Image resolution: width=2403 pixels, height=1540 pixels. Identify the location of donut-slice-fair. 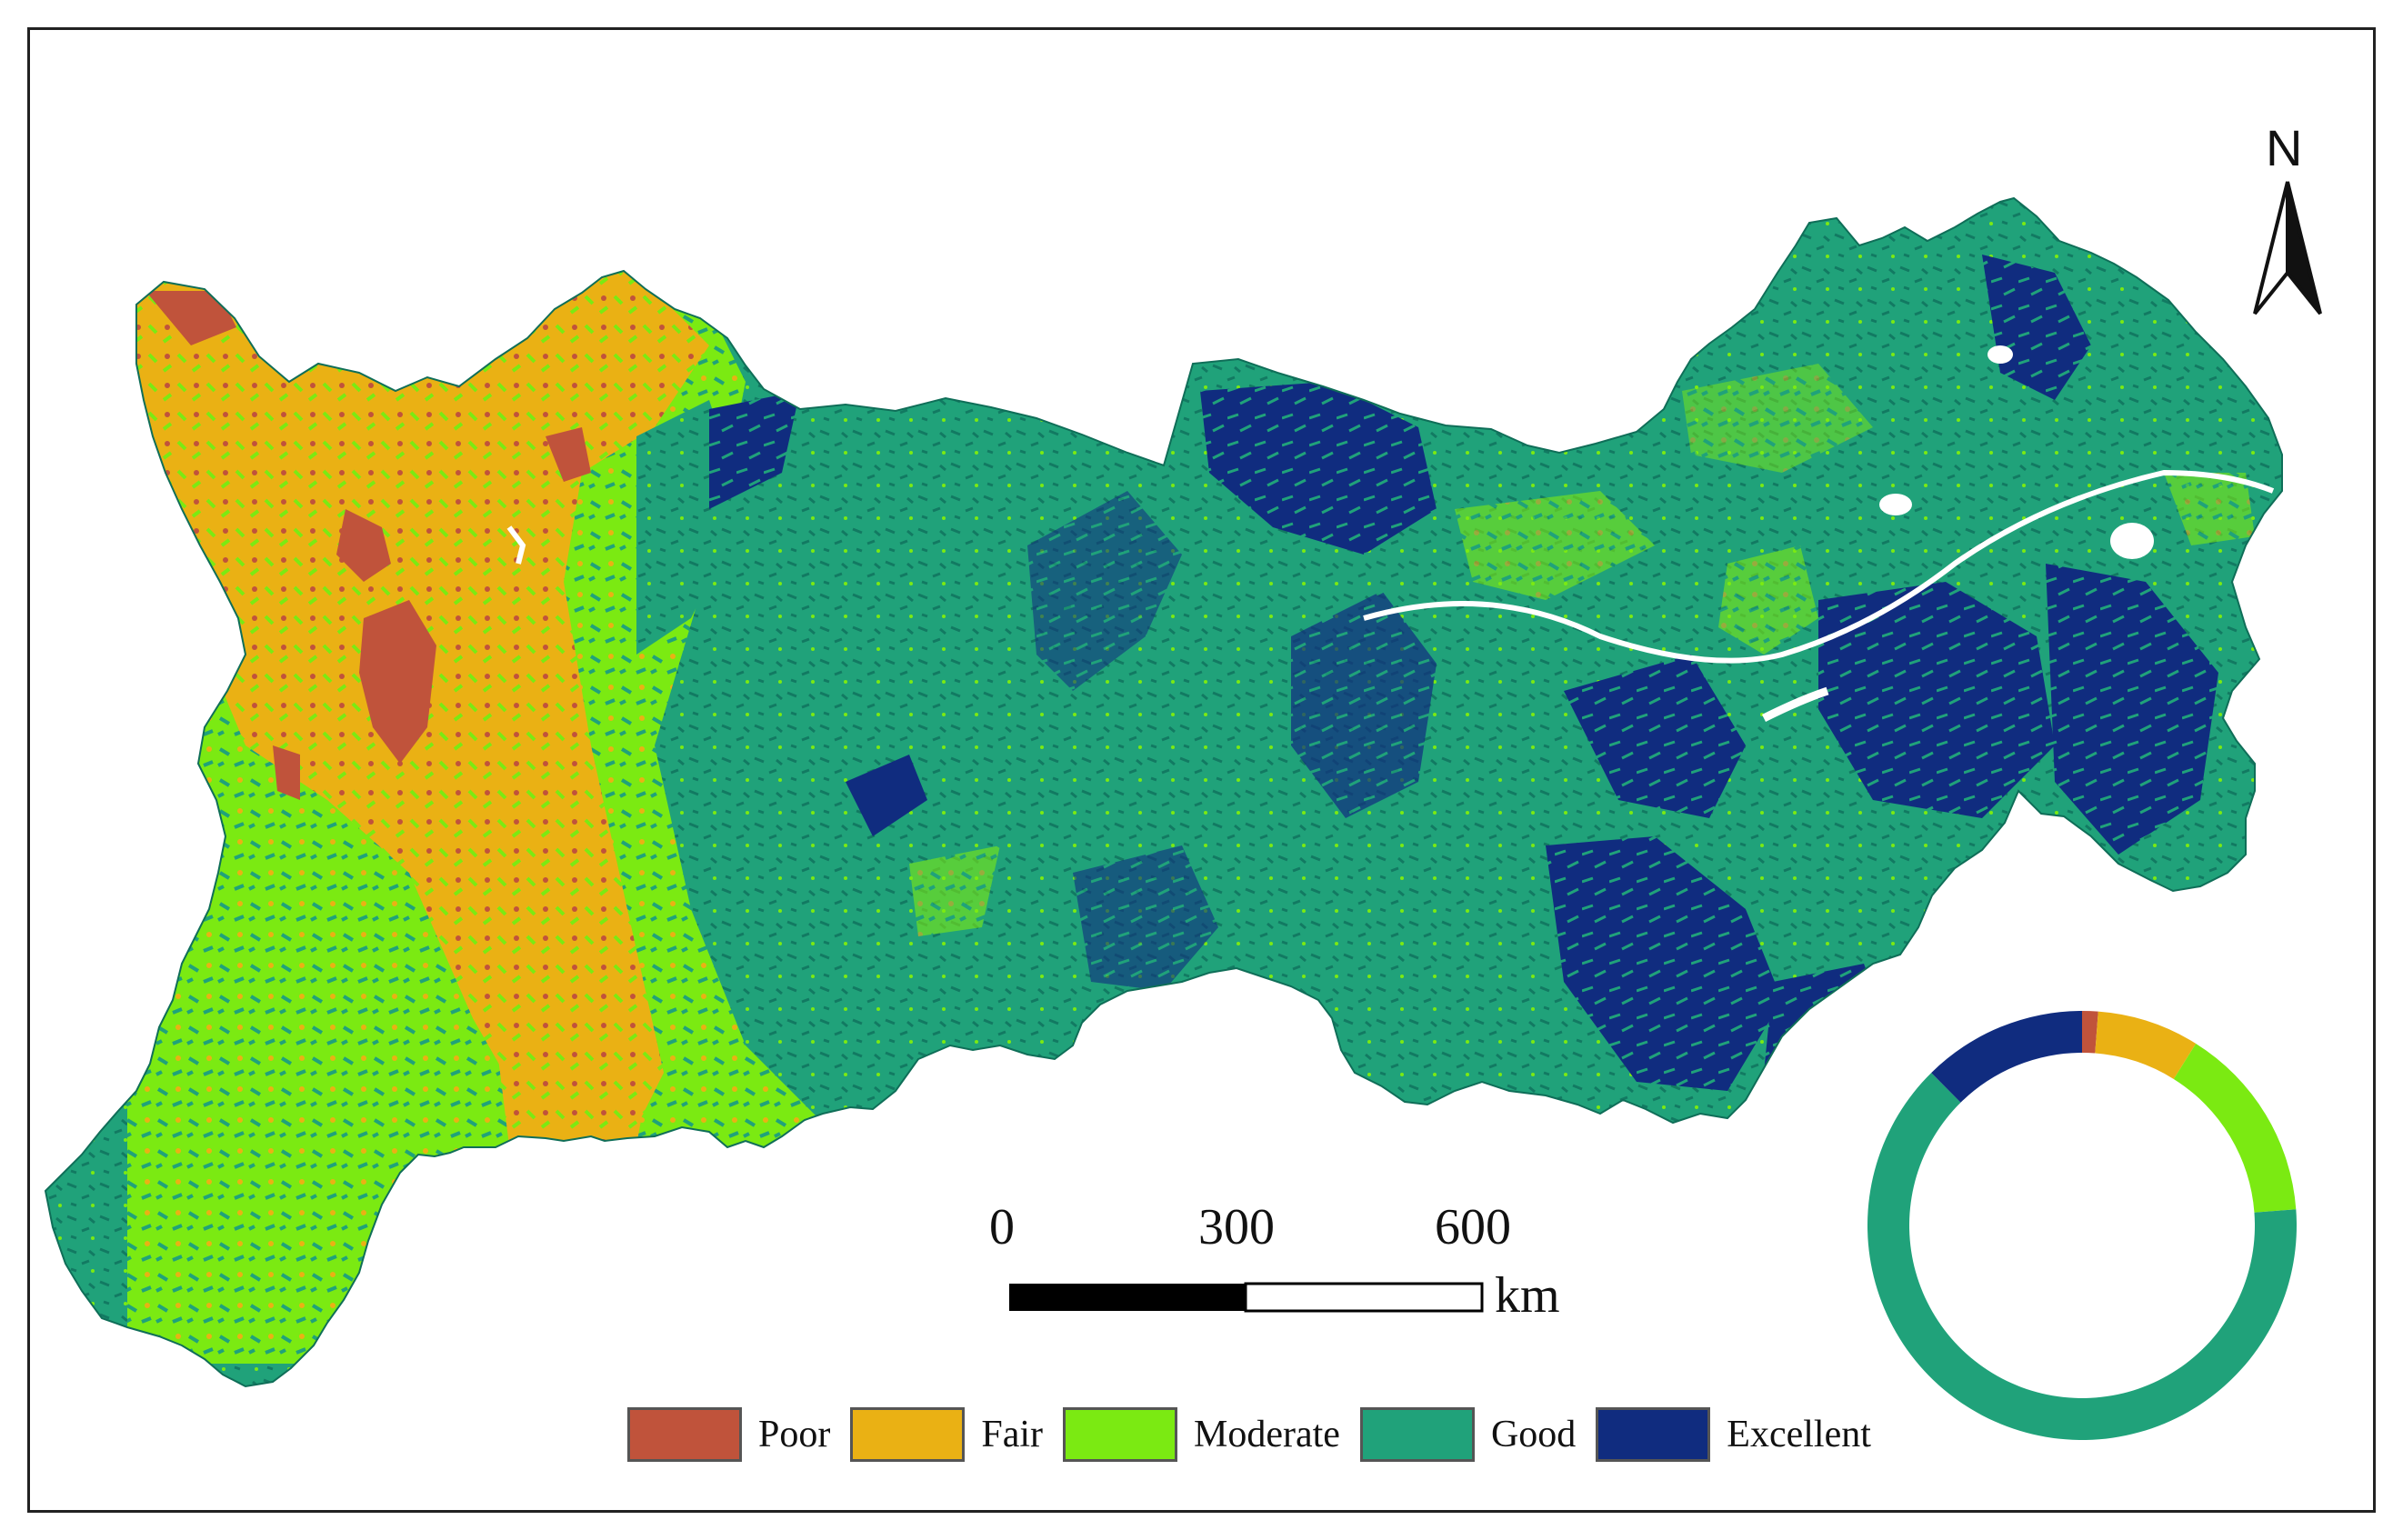
(2146, 1045).